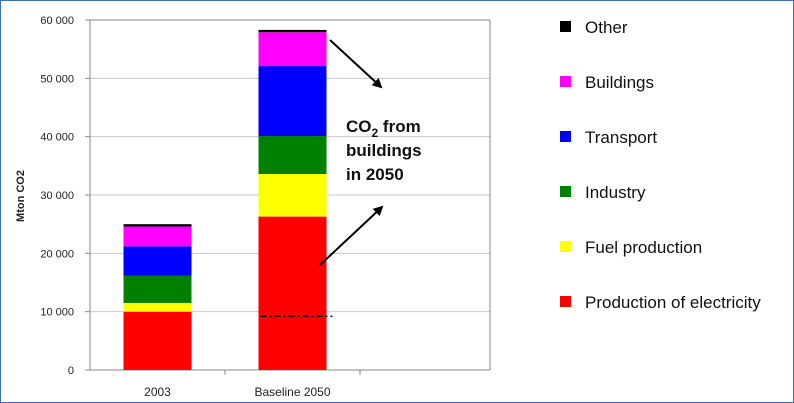 The height and width of the screenshot is (403, 794). What do you see at coordinates (157, 392) in the screenshot?
I see `x-tick-label: 2003` at bounding box center [157, 392].